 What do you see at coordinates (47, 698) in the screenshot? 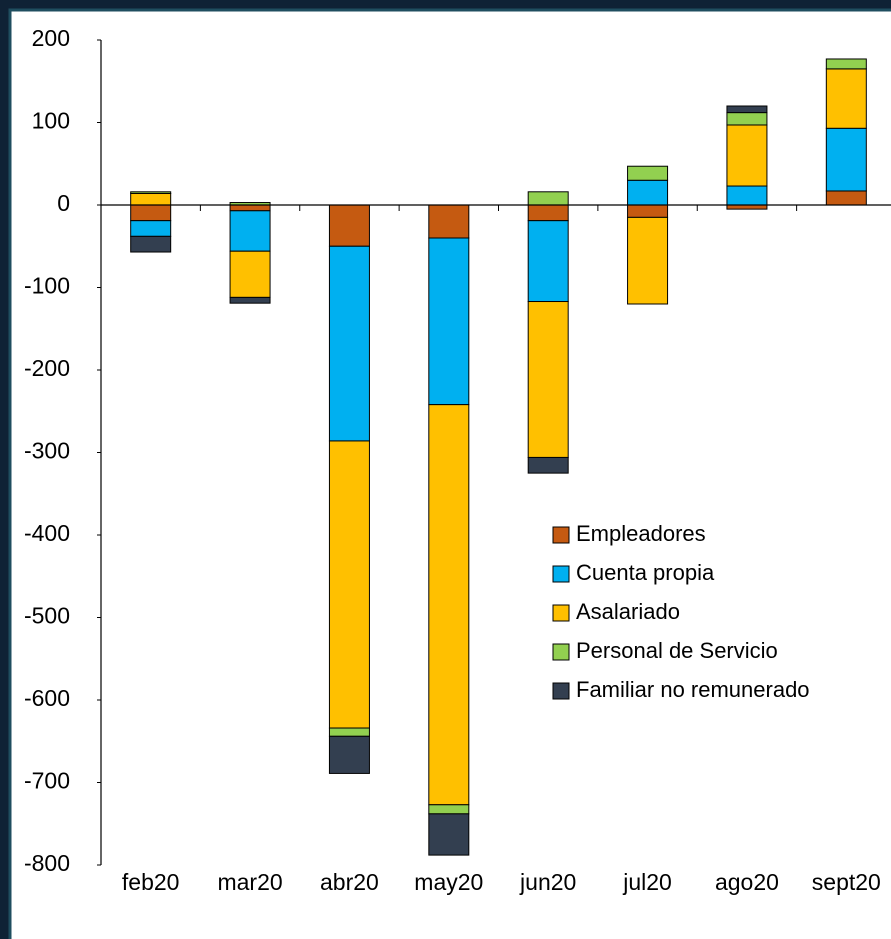
I see `y-tick-label: -600` at bounding box center [47, 698].